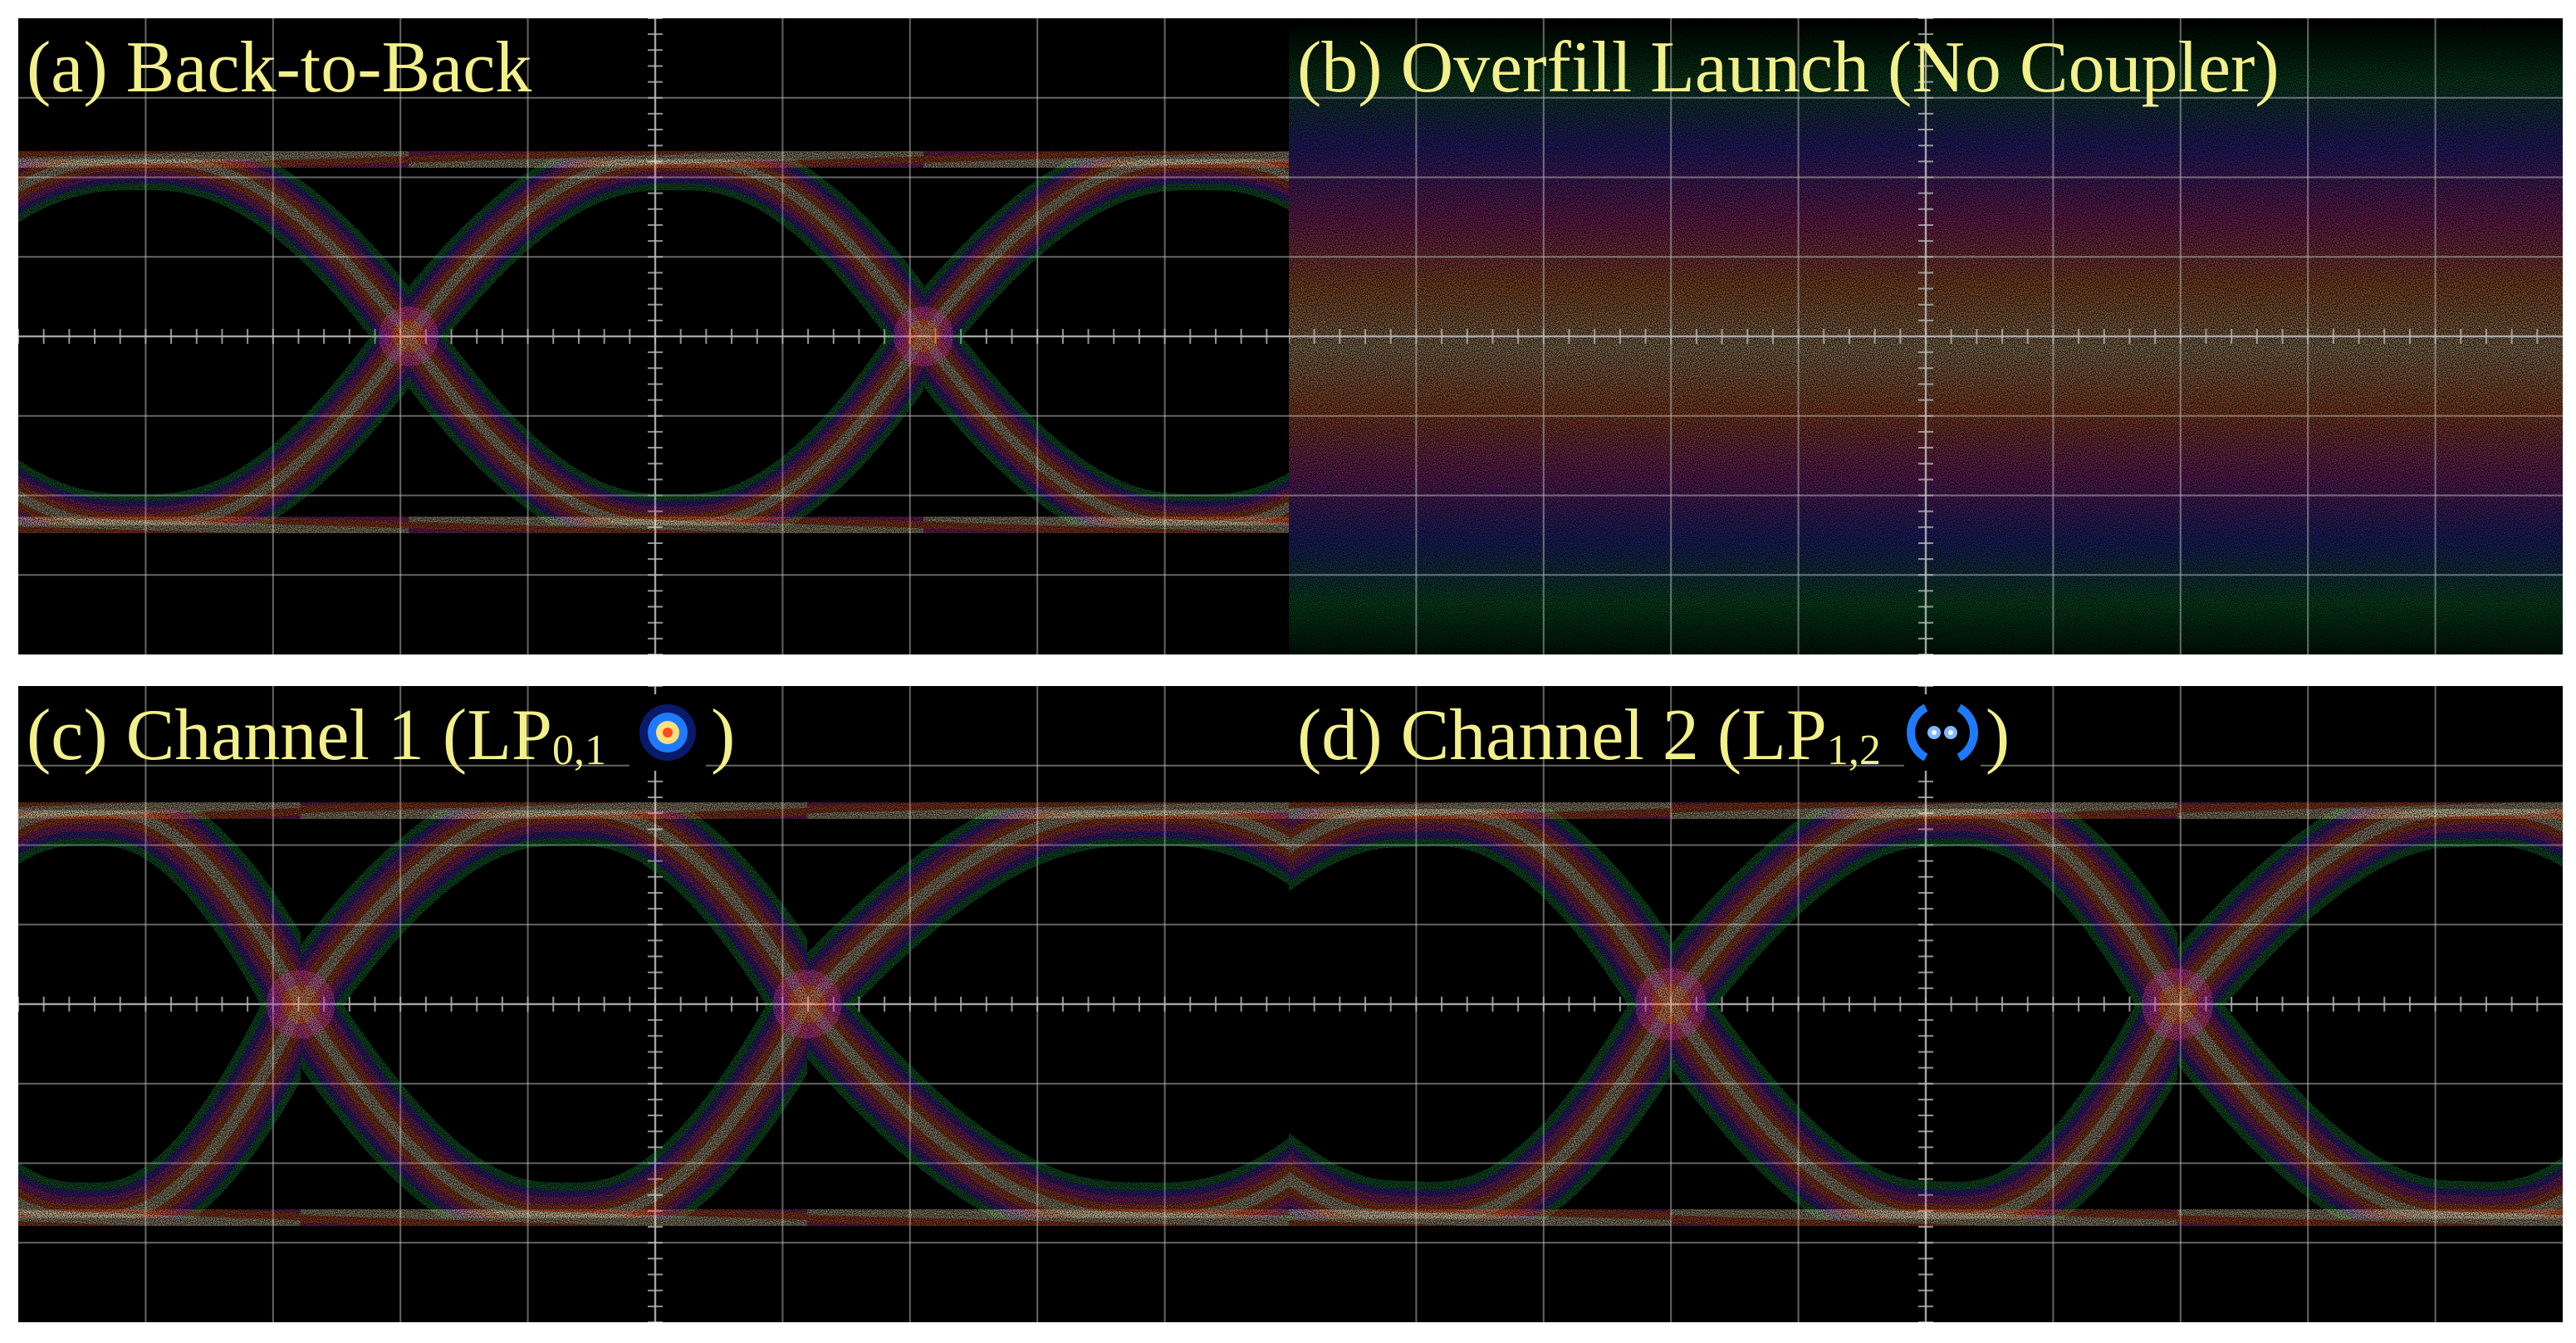 The height and width of the screenshot is (1343, 2576). What do you see at coordinates (1997, 736) in the screenshot?
I see `panel-d-label-suffix: )` at bounding box center [1997, 736].